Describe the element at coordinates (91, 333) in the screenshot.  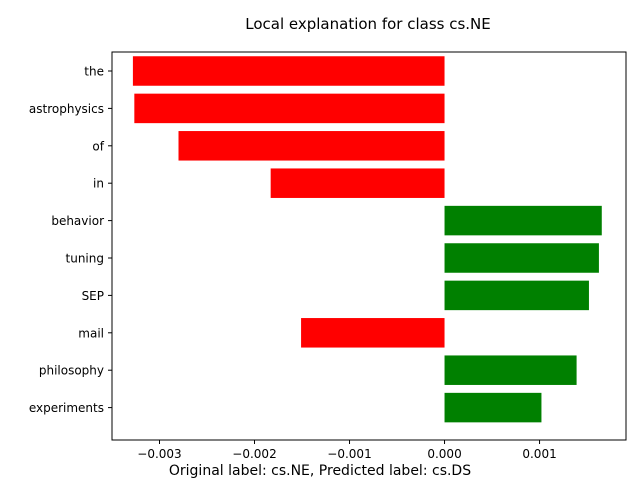
I see `y-tick-label: mail` at that location.